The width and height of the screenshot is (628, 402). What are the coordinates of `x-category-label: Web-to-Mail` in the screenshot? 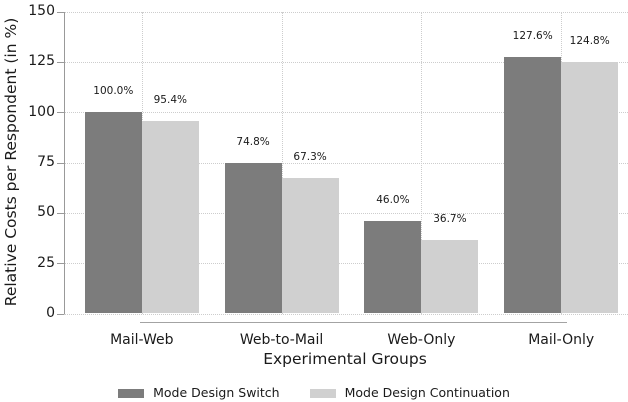 It's located at (281, 340).